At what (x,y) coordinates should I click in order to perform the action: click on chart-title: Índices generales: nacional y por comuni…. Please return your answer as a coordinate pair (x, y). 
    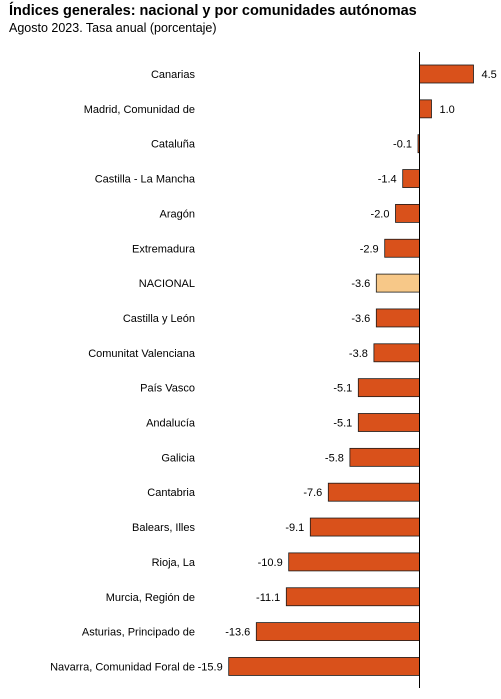
    Looking at the image, I should click on (213, 11).